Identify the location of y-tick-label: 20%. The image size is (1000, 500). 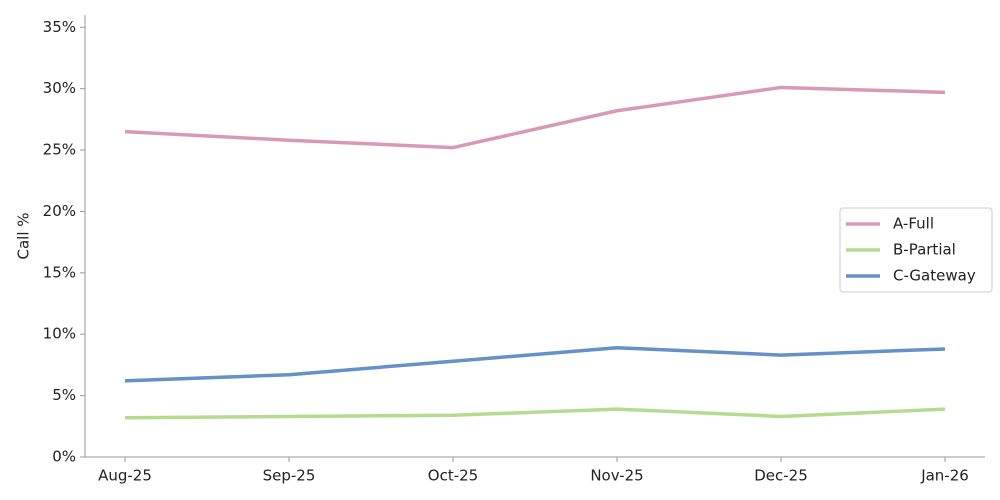
(59, 211).